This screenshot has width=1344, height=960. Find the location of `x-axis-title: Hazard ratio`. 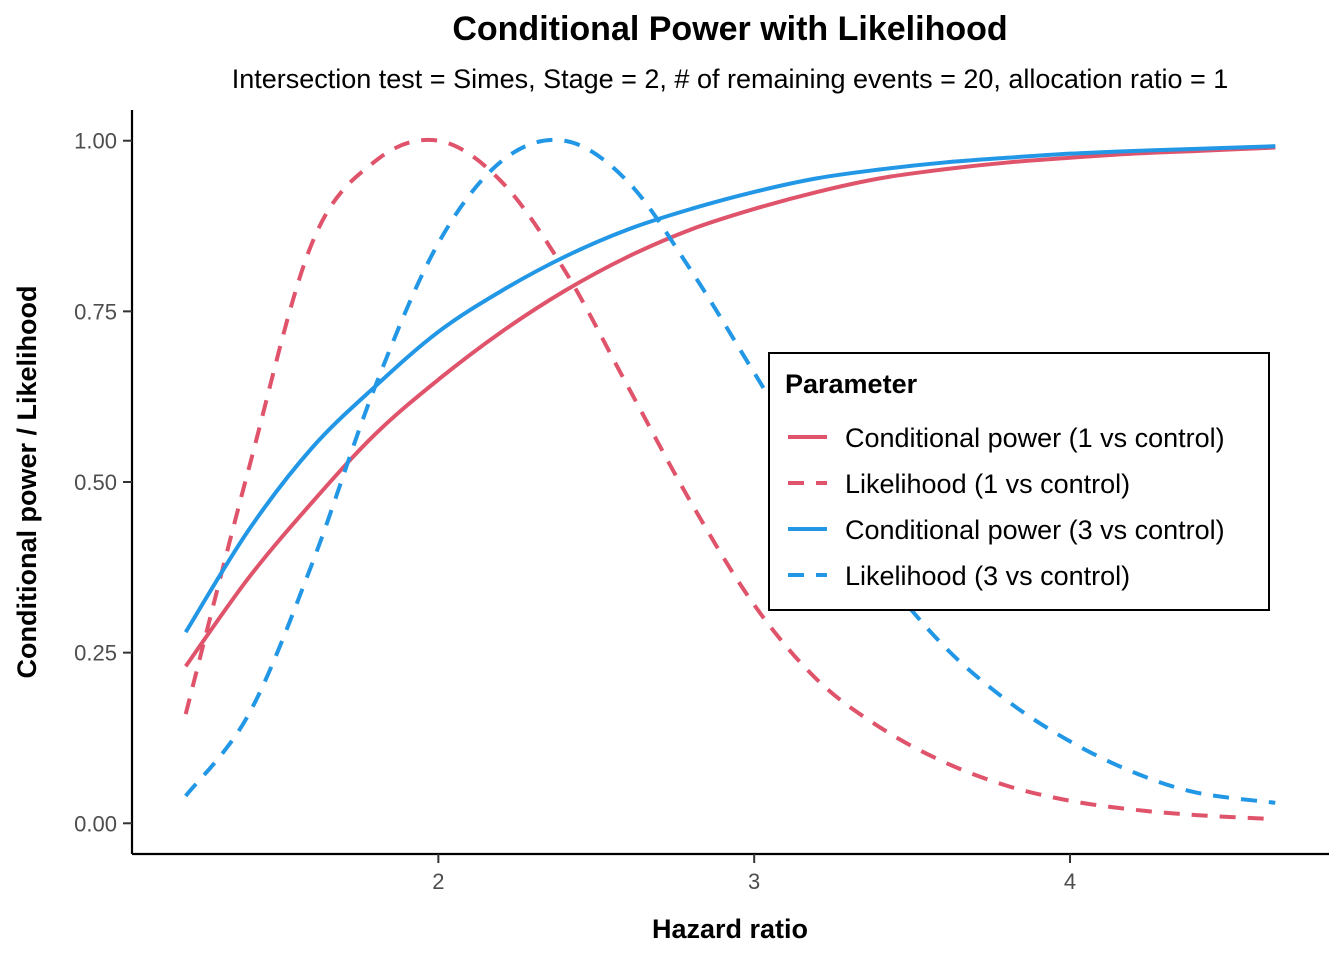

x-axis-title: Hazard ratio is located at coordinates (730, 929).